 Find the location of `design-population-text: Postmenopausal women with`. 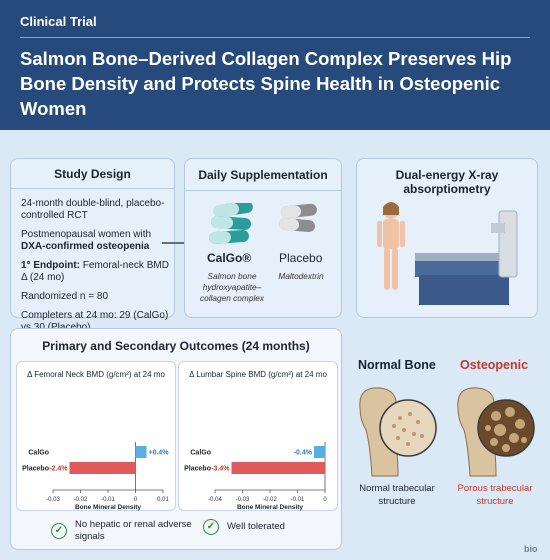

design-population-text: Postmenopausal women with is located at coordinates (86, 234).